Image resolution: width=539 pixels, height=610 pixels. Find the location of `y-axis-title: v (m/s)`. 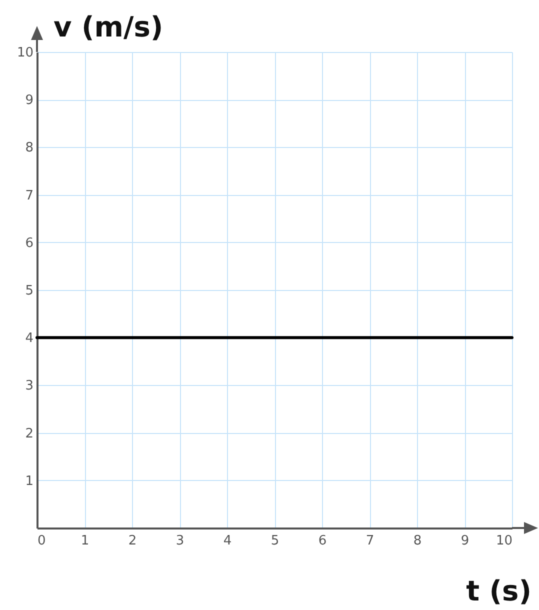

y-axis-title: v (m/s) is located at coordinates (109, 27).